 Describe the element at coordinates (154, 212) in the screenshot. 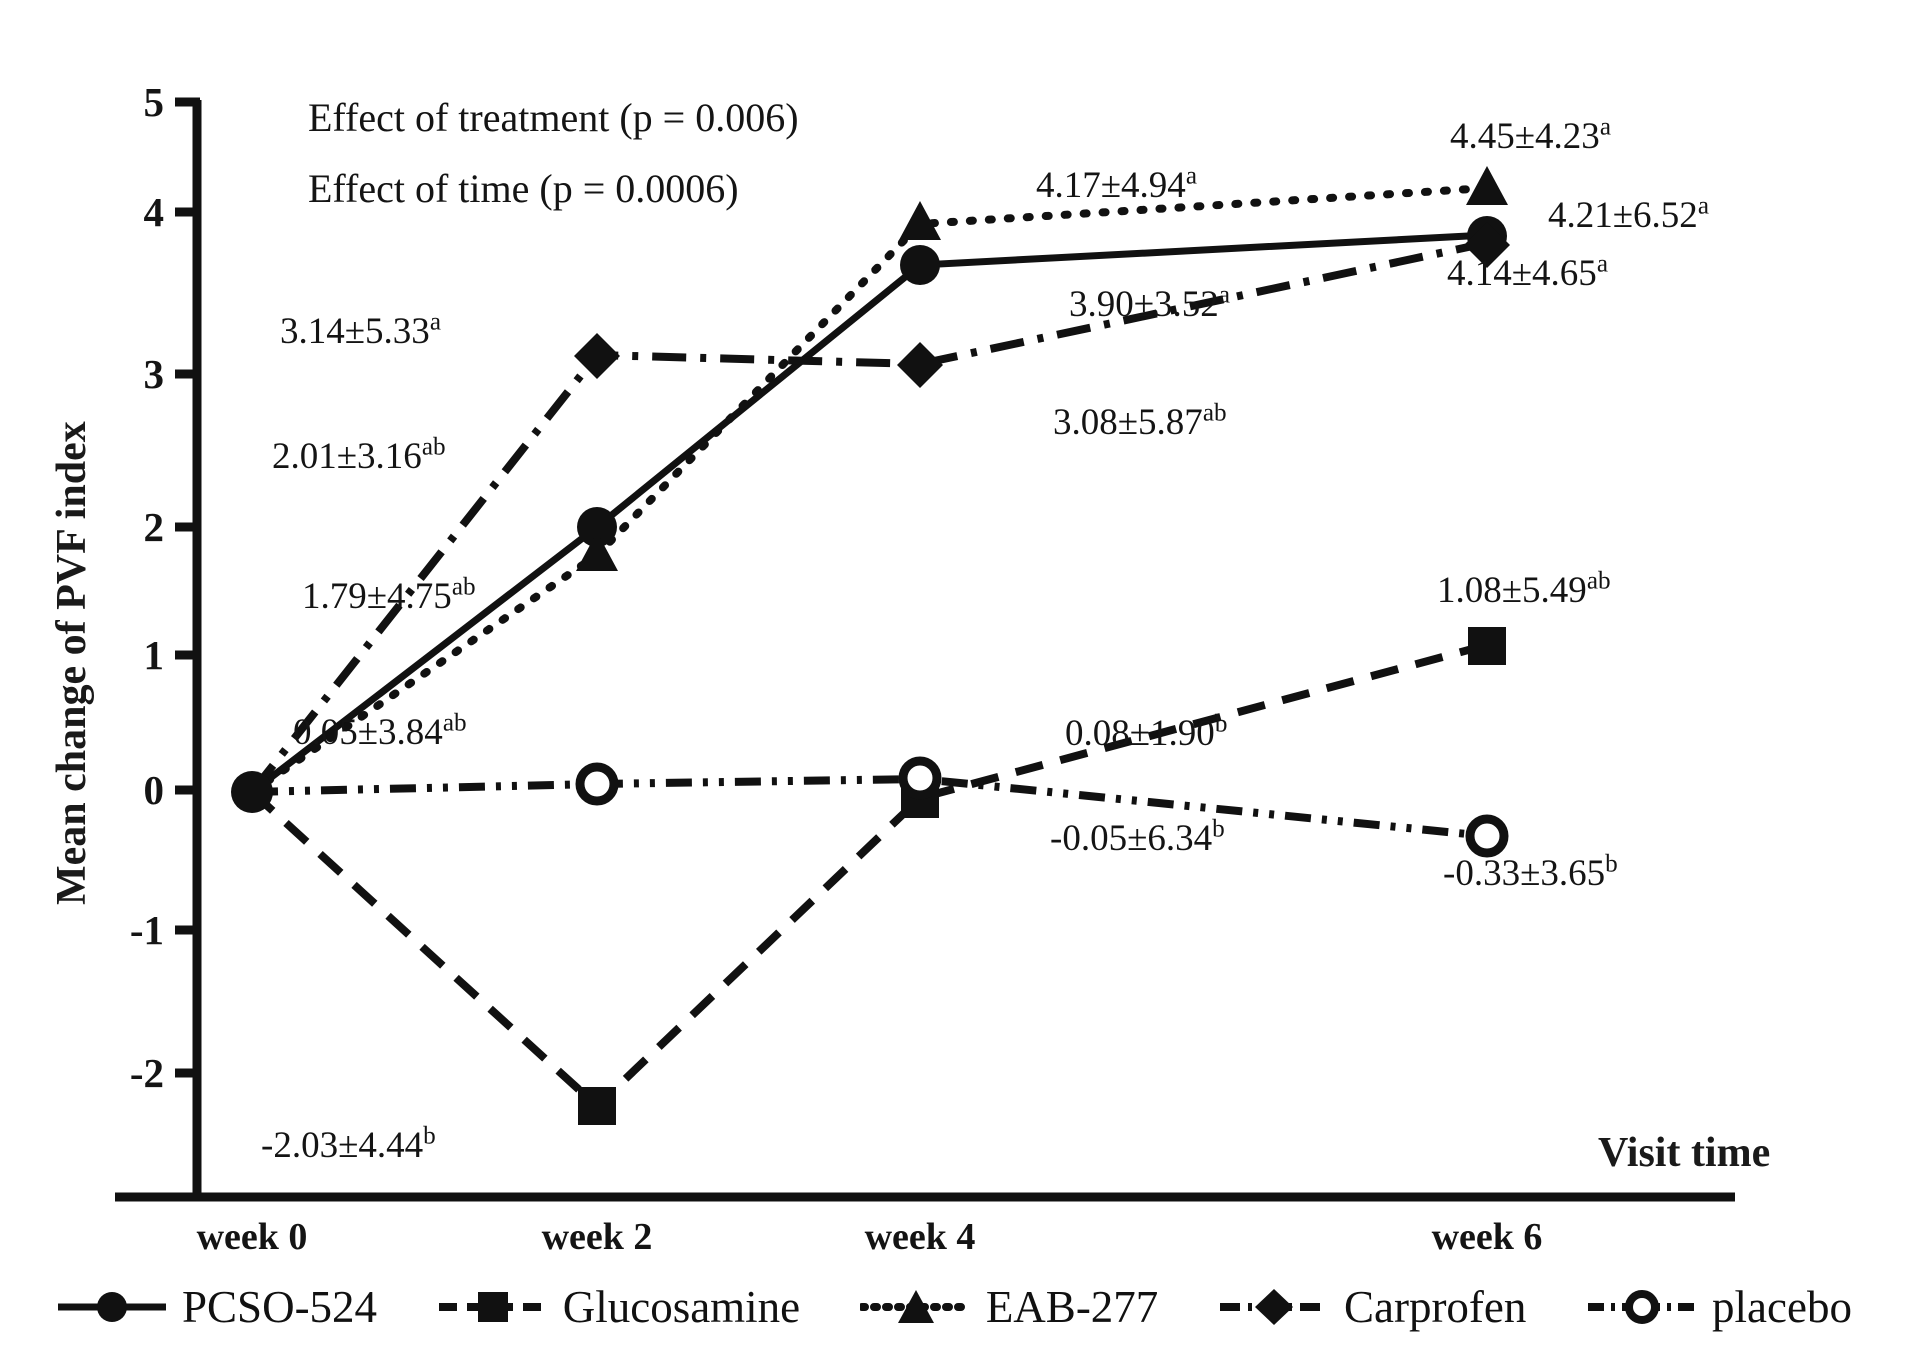

I see `y-tick-label-4: 4` at that location.